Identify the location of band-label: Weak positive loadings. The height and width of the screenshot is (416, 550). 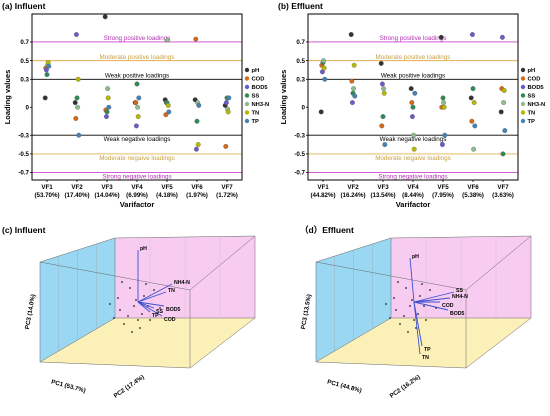
(137, 75).